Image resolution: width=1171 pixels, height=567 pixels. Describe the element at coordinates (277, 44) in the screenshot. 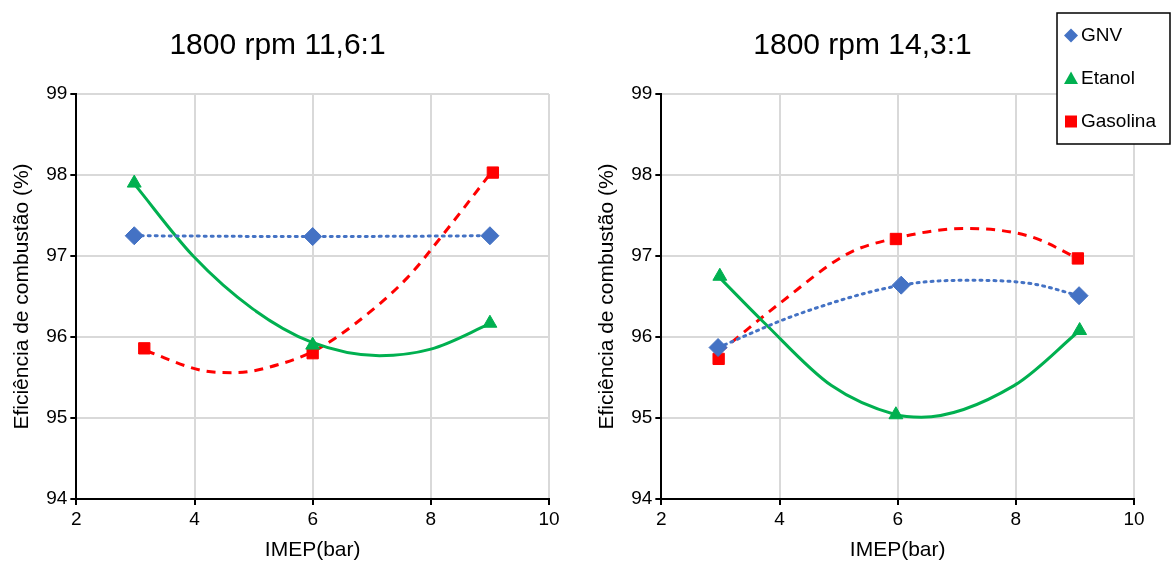

I see `chart-title: 1800 rpm 11,6:1` at that location.